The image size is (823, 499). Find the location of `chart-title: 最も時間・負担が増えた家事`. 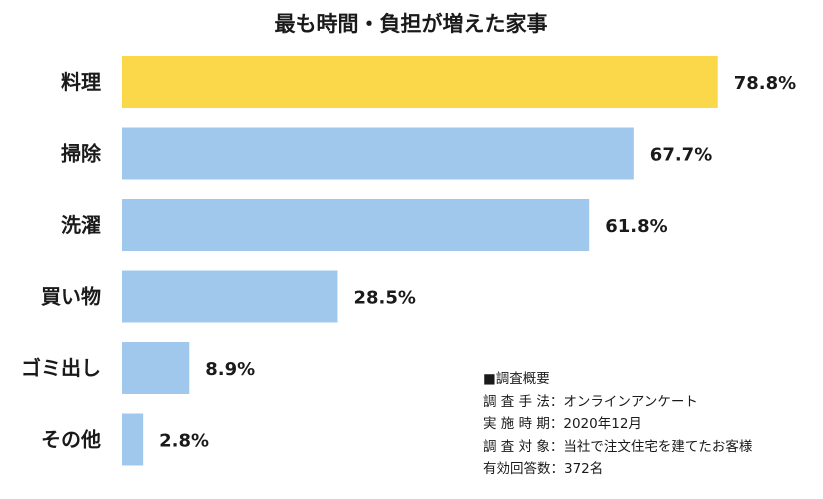

chart-title: 最も時間・負担が増えた家事 is located at coordinates (411, 24).